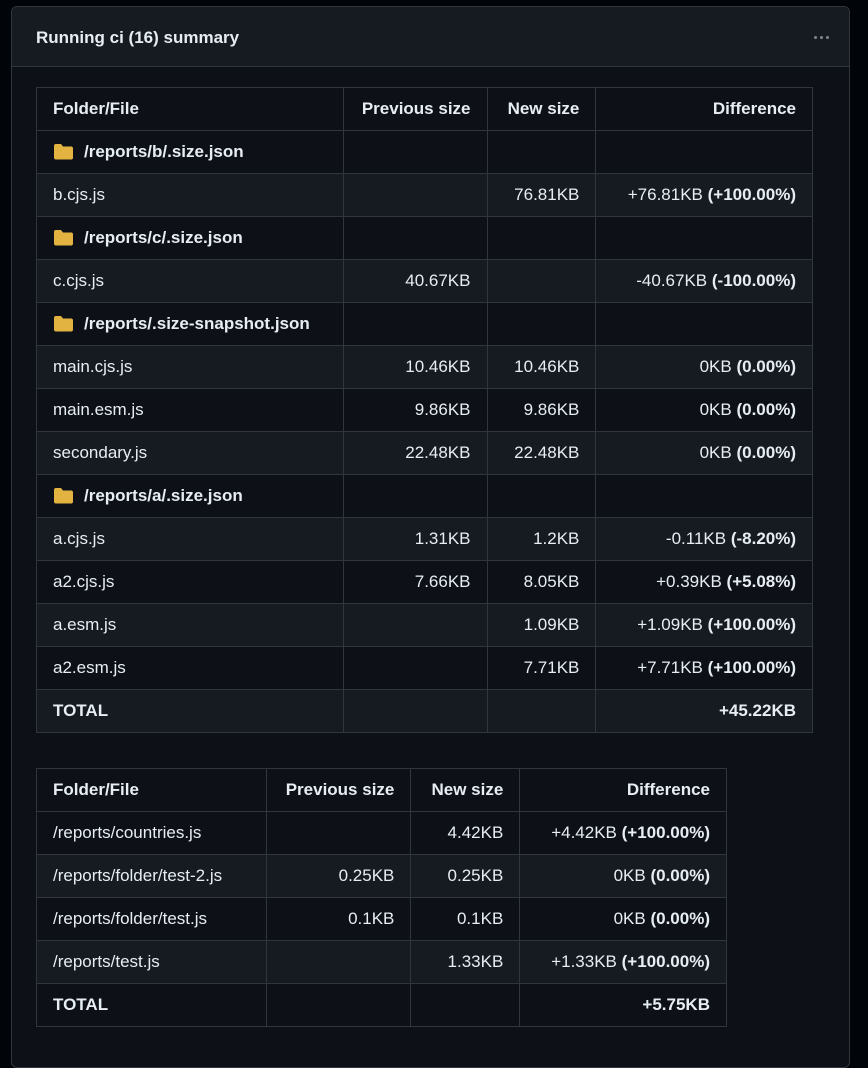 The width and height of the screenshot is (868, 1068). Describe the element at coordinates (753, 280) in the screenshot. I see `difference-percent: (-100.00%)` at that location.